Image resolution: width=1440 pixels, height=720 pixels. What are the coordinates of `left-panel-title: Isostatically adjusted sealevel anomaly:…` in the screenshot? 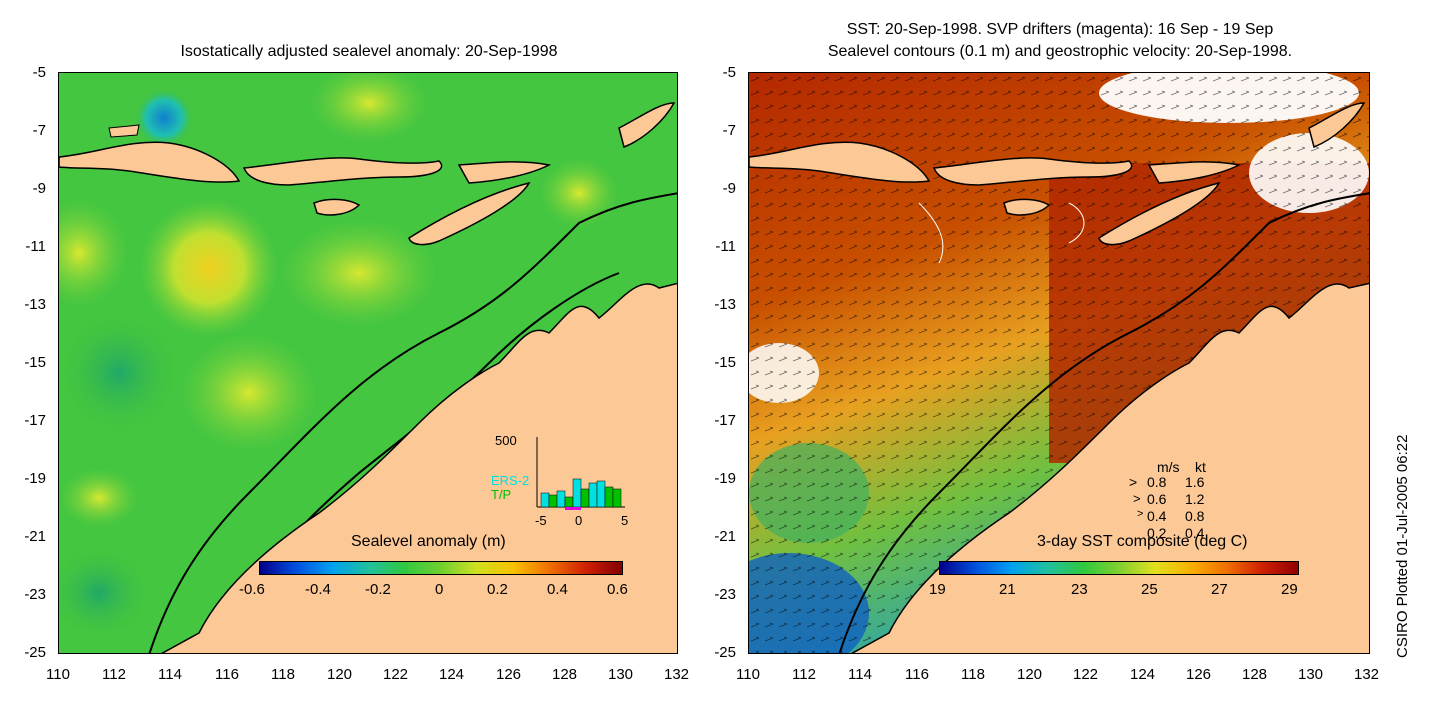 It's located at (369, 51).